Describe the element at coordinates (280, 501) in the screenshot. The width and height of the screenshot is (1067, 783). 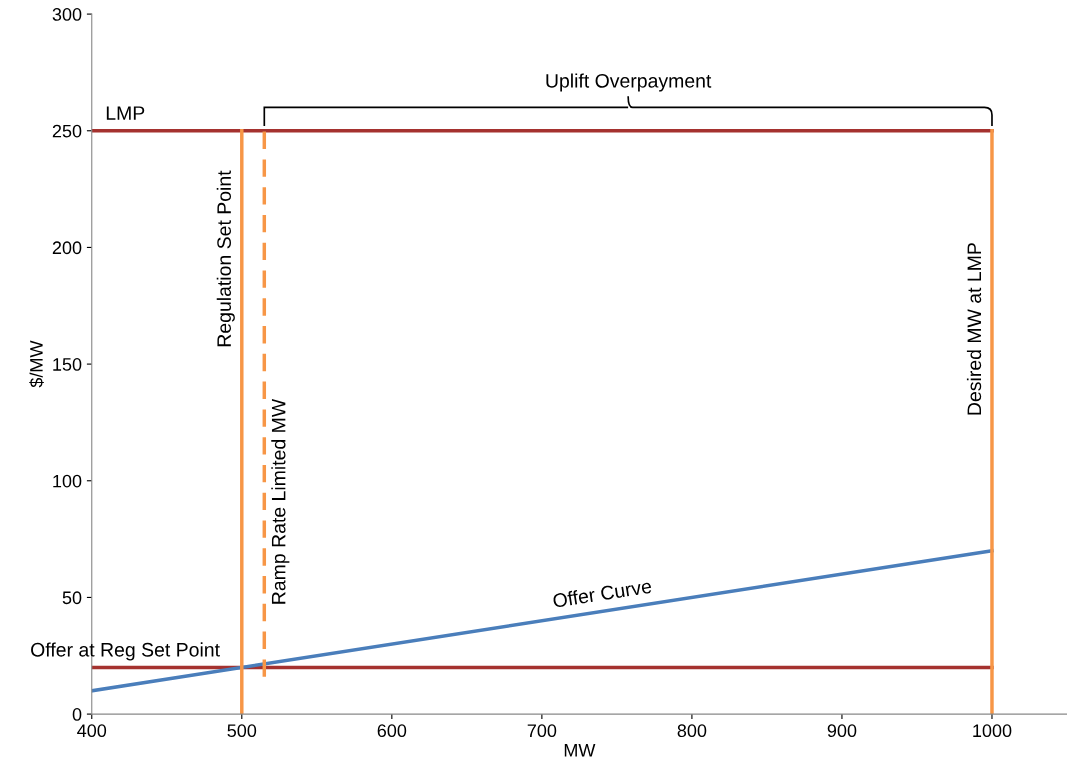
I see `text: Ramp Rate Limited MW` at that location.